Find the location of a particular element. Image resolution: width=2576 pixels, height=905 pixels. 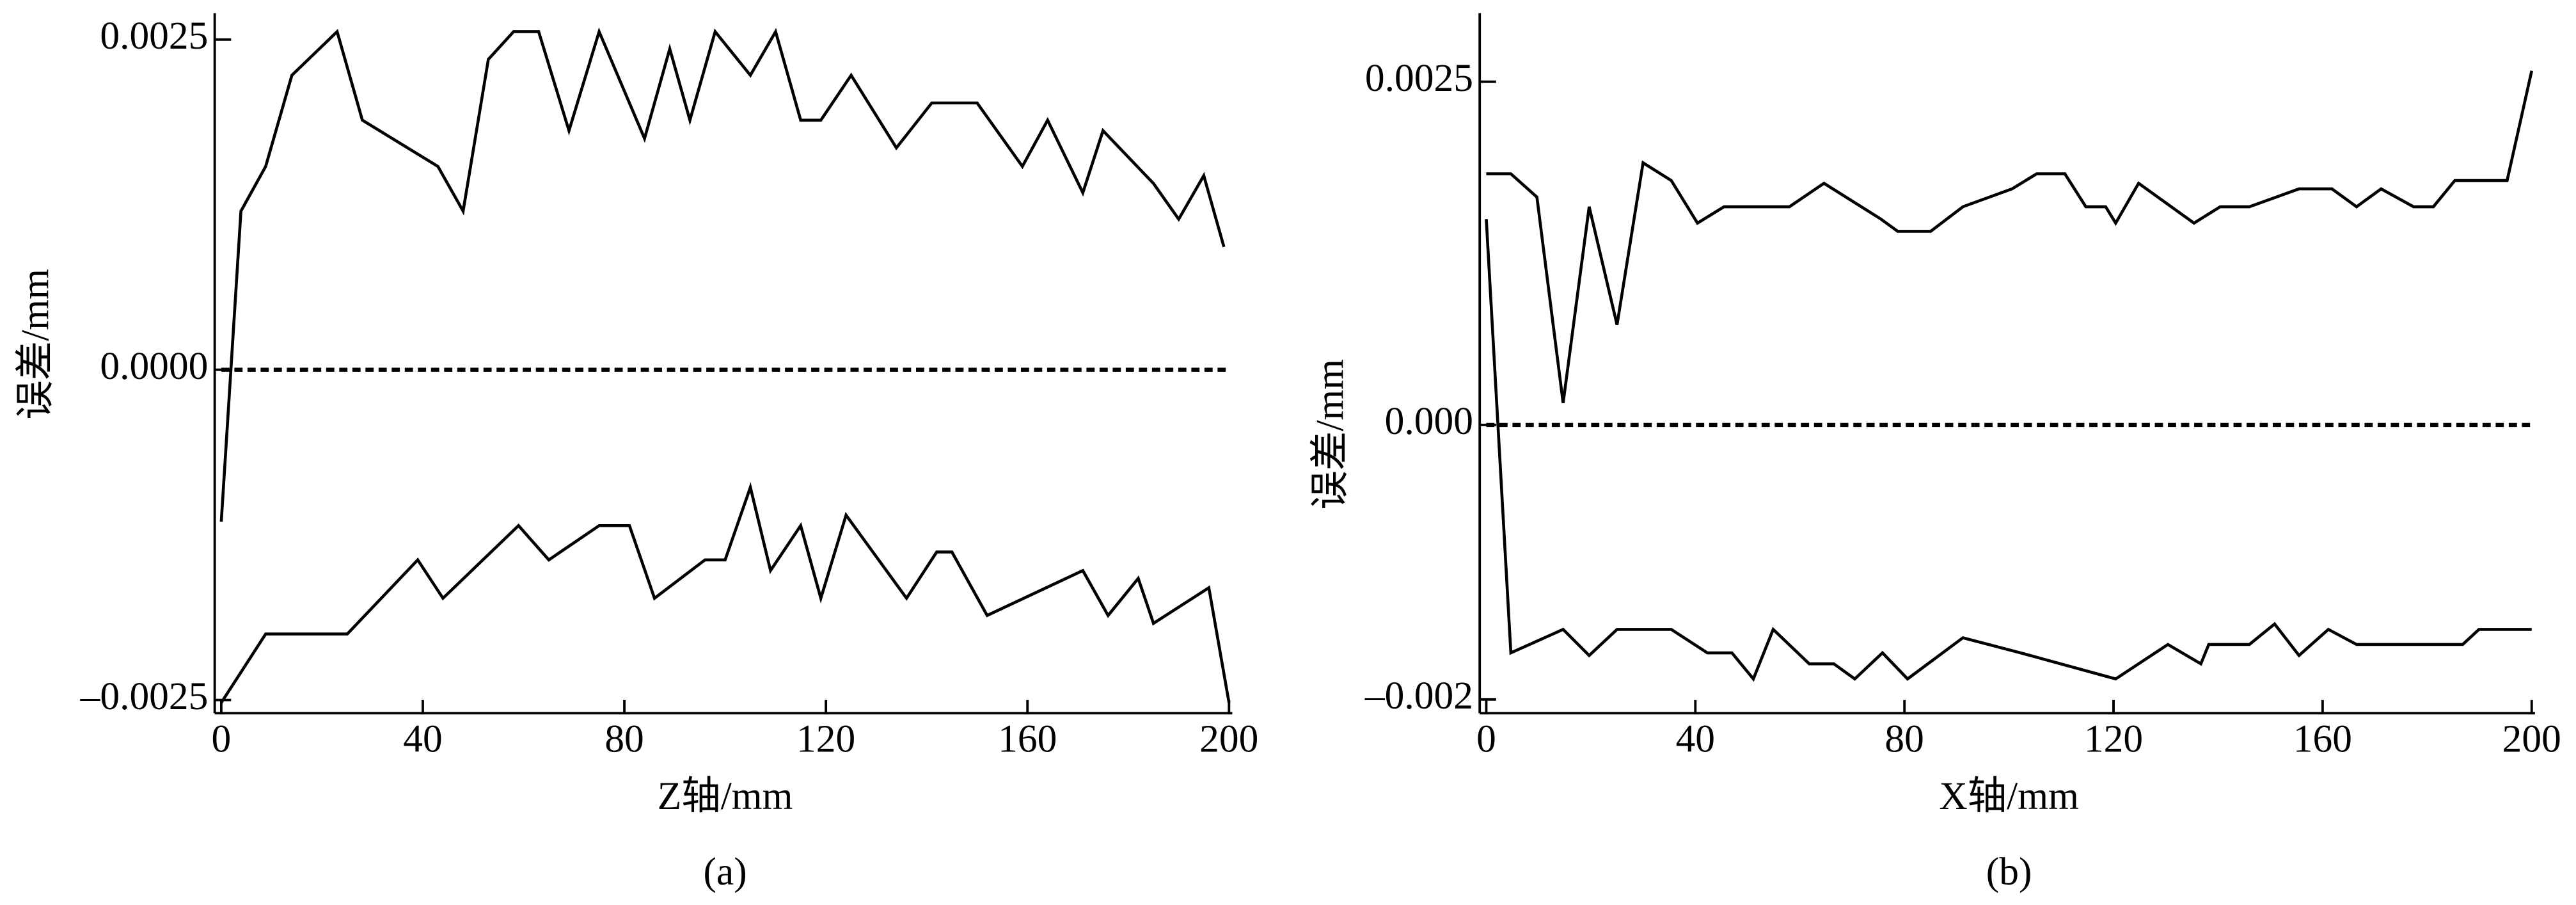

x-axis-label: X轴/mm is located at coordinates (2009, 796).